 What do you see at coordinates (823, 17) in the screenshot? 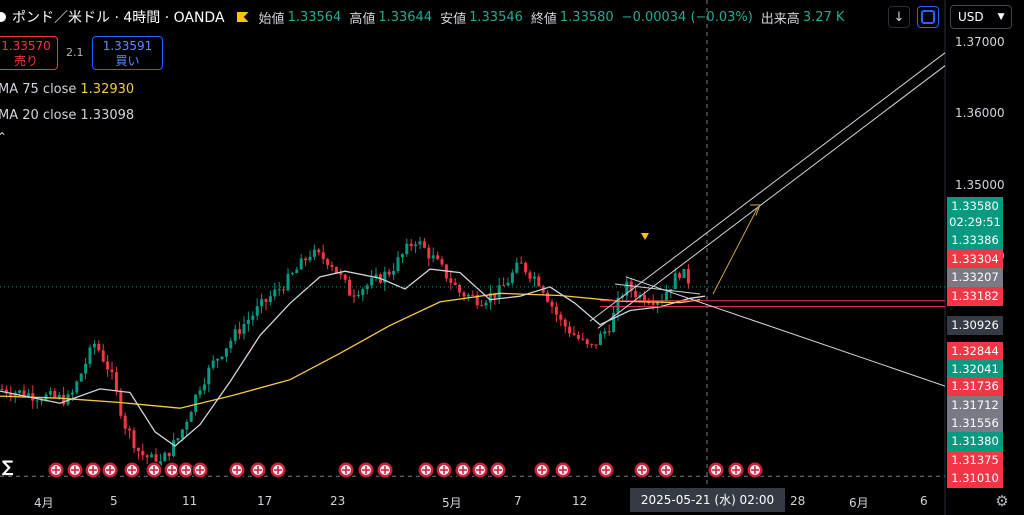
I see `volume-value: 3.27 K` at bounding box center [823, 17].